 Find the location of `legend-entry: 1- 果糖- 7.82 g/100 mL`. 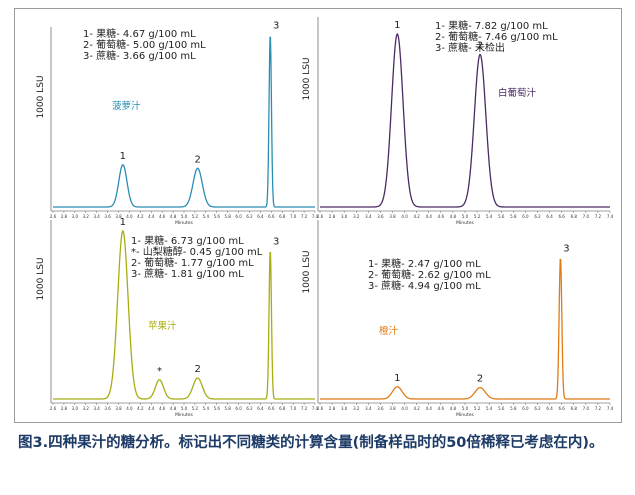

legend-entry: 1- 果糖- 7.82 g/100 mL is located at coordinates (491, 25).